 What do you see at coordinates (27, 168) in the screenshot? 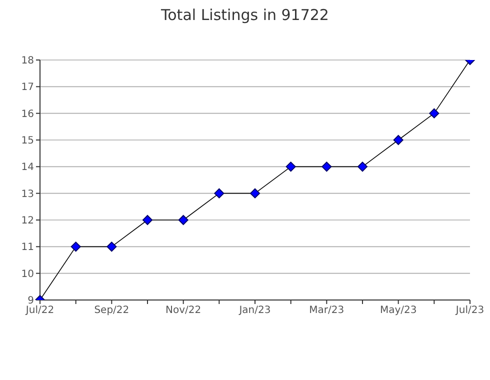
I see `y-tick-label: 14` at bounding box center [27, 168].